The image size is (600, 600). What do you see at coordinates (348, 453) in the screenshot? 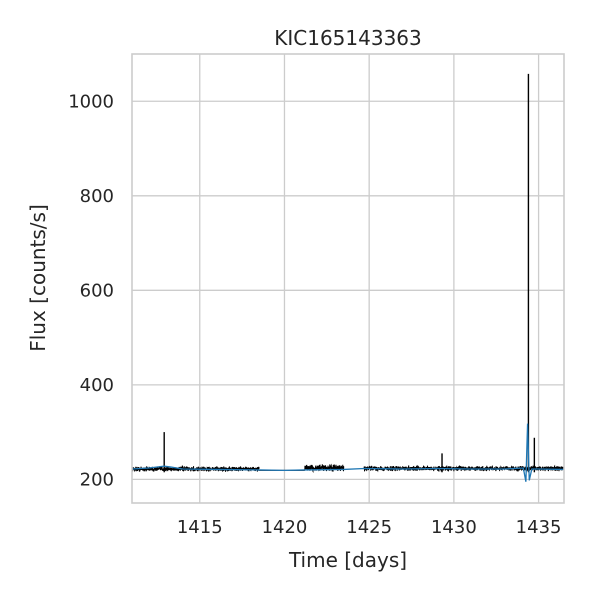
I see `trend-series` at bounding box center [348, 453].